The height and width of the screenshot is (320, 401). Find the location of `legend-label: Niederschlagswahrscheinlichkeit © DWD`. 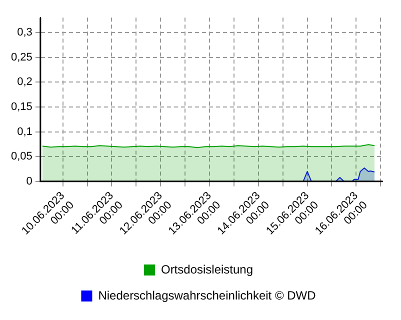

legend-label: Niederschlagswahrscheinlichkeit © DWD is located at coordinates (207, 295).